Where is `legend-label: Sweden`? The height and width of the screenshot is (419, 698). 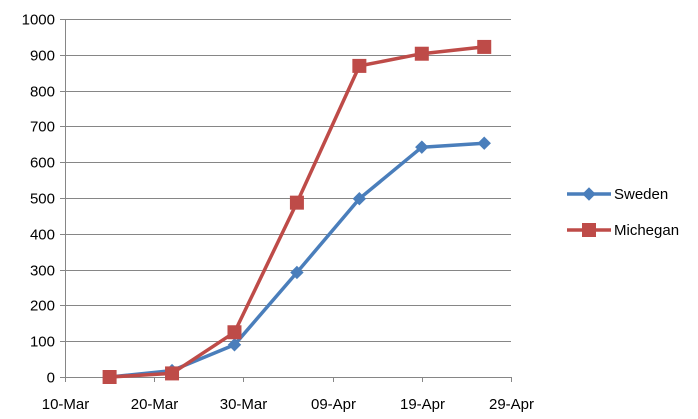 legend-label: Sweden is located at coordinates (641, 194).